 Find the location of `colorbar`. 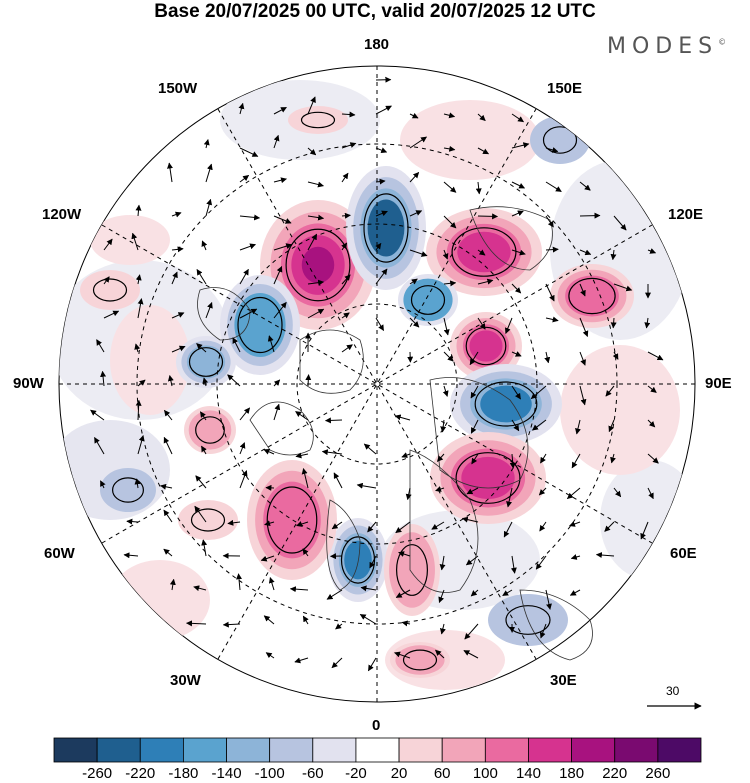

colorbar is located at coordinates (377, 750).